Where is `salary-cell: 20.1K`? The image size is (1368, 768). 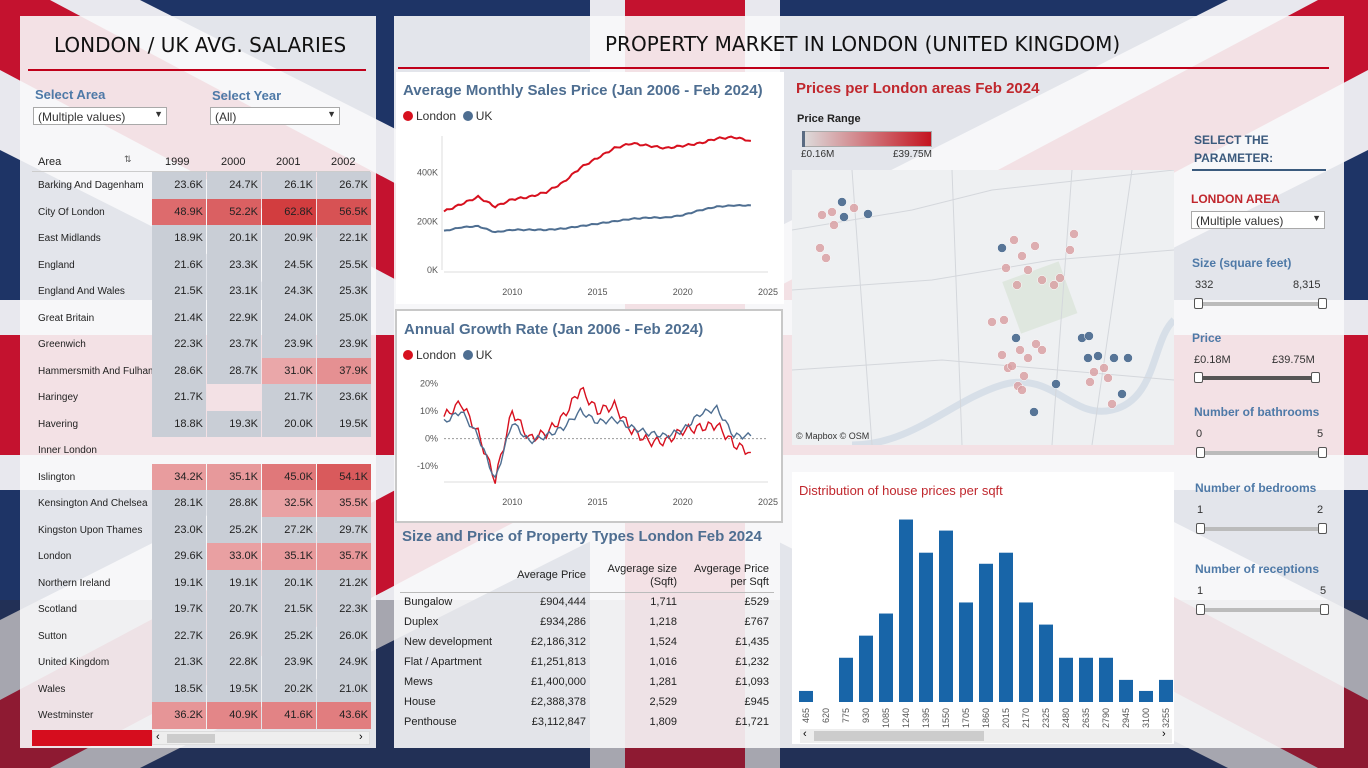 salary-cell: 20.1K is located at coordinates (289, 582).